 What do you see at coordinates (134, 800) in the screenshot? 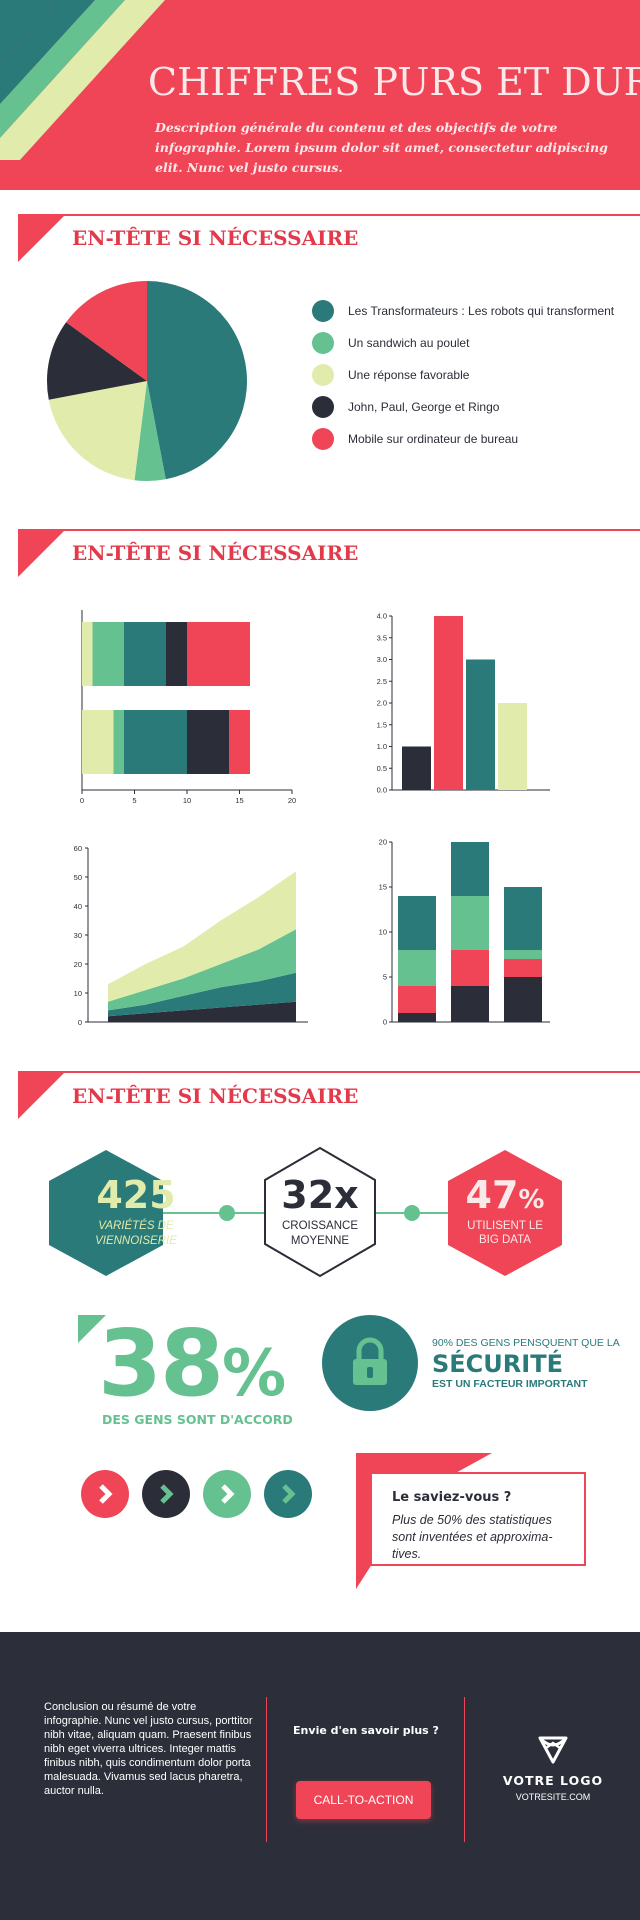
I see `x-tick-label: 5` at bounding box center [134, 800].